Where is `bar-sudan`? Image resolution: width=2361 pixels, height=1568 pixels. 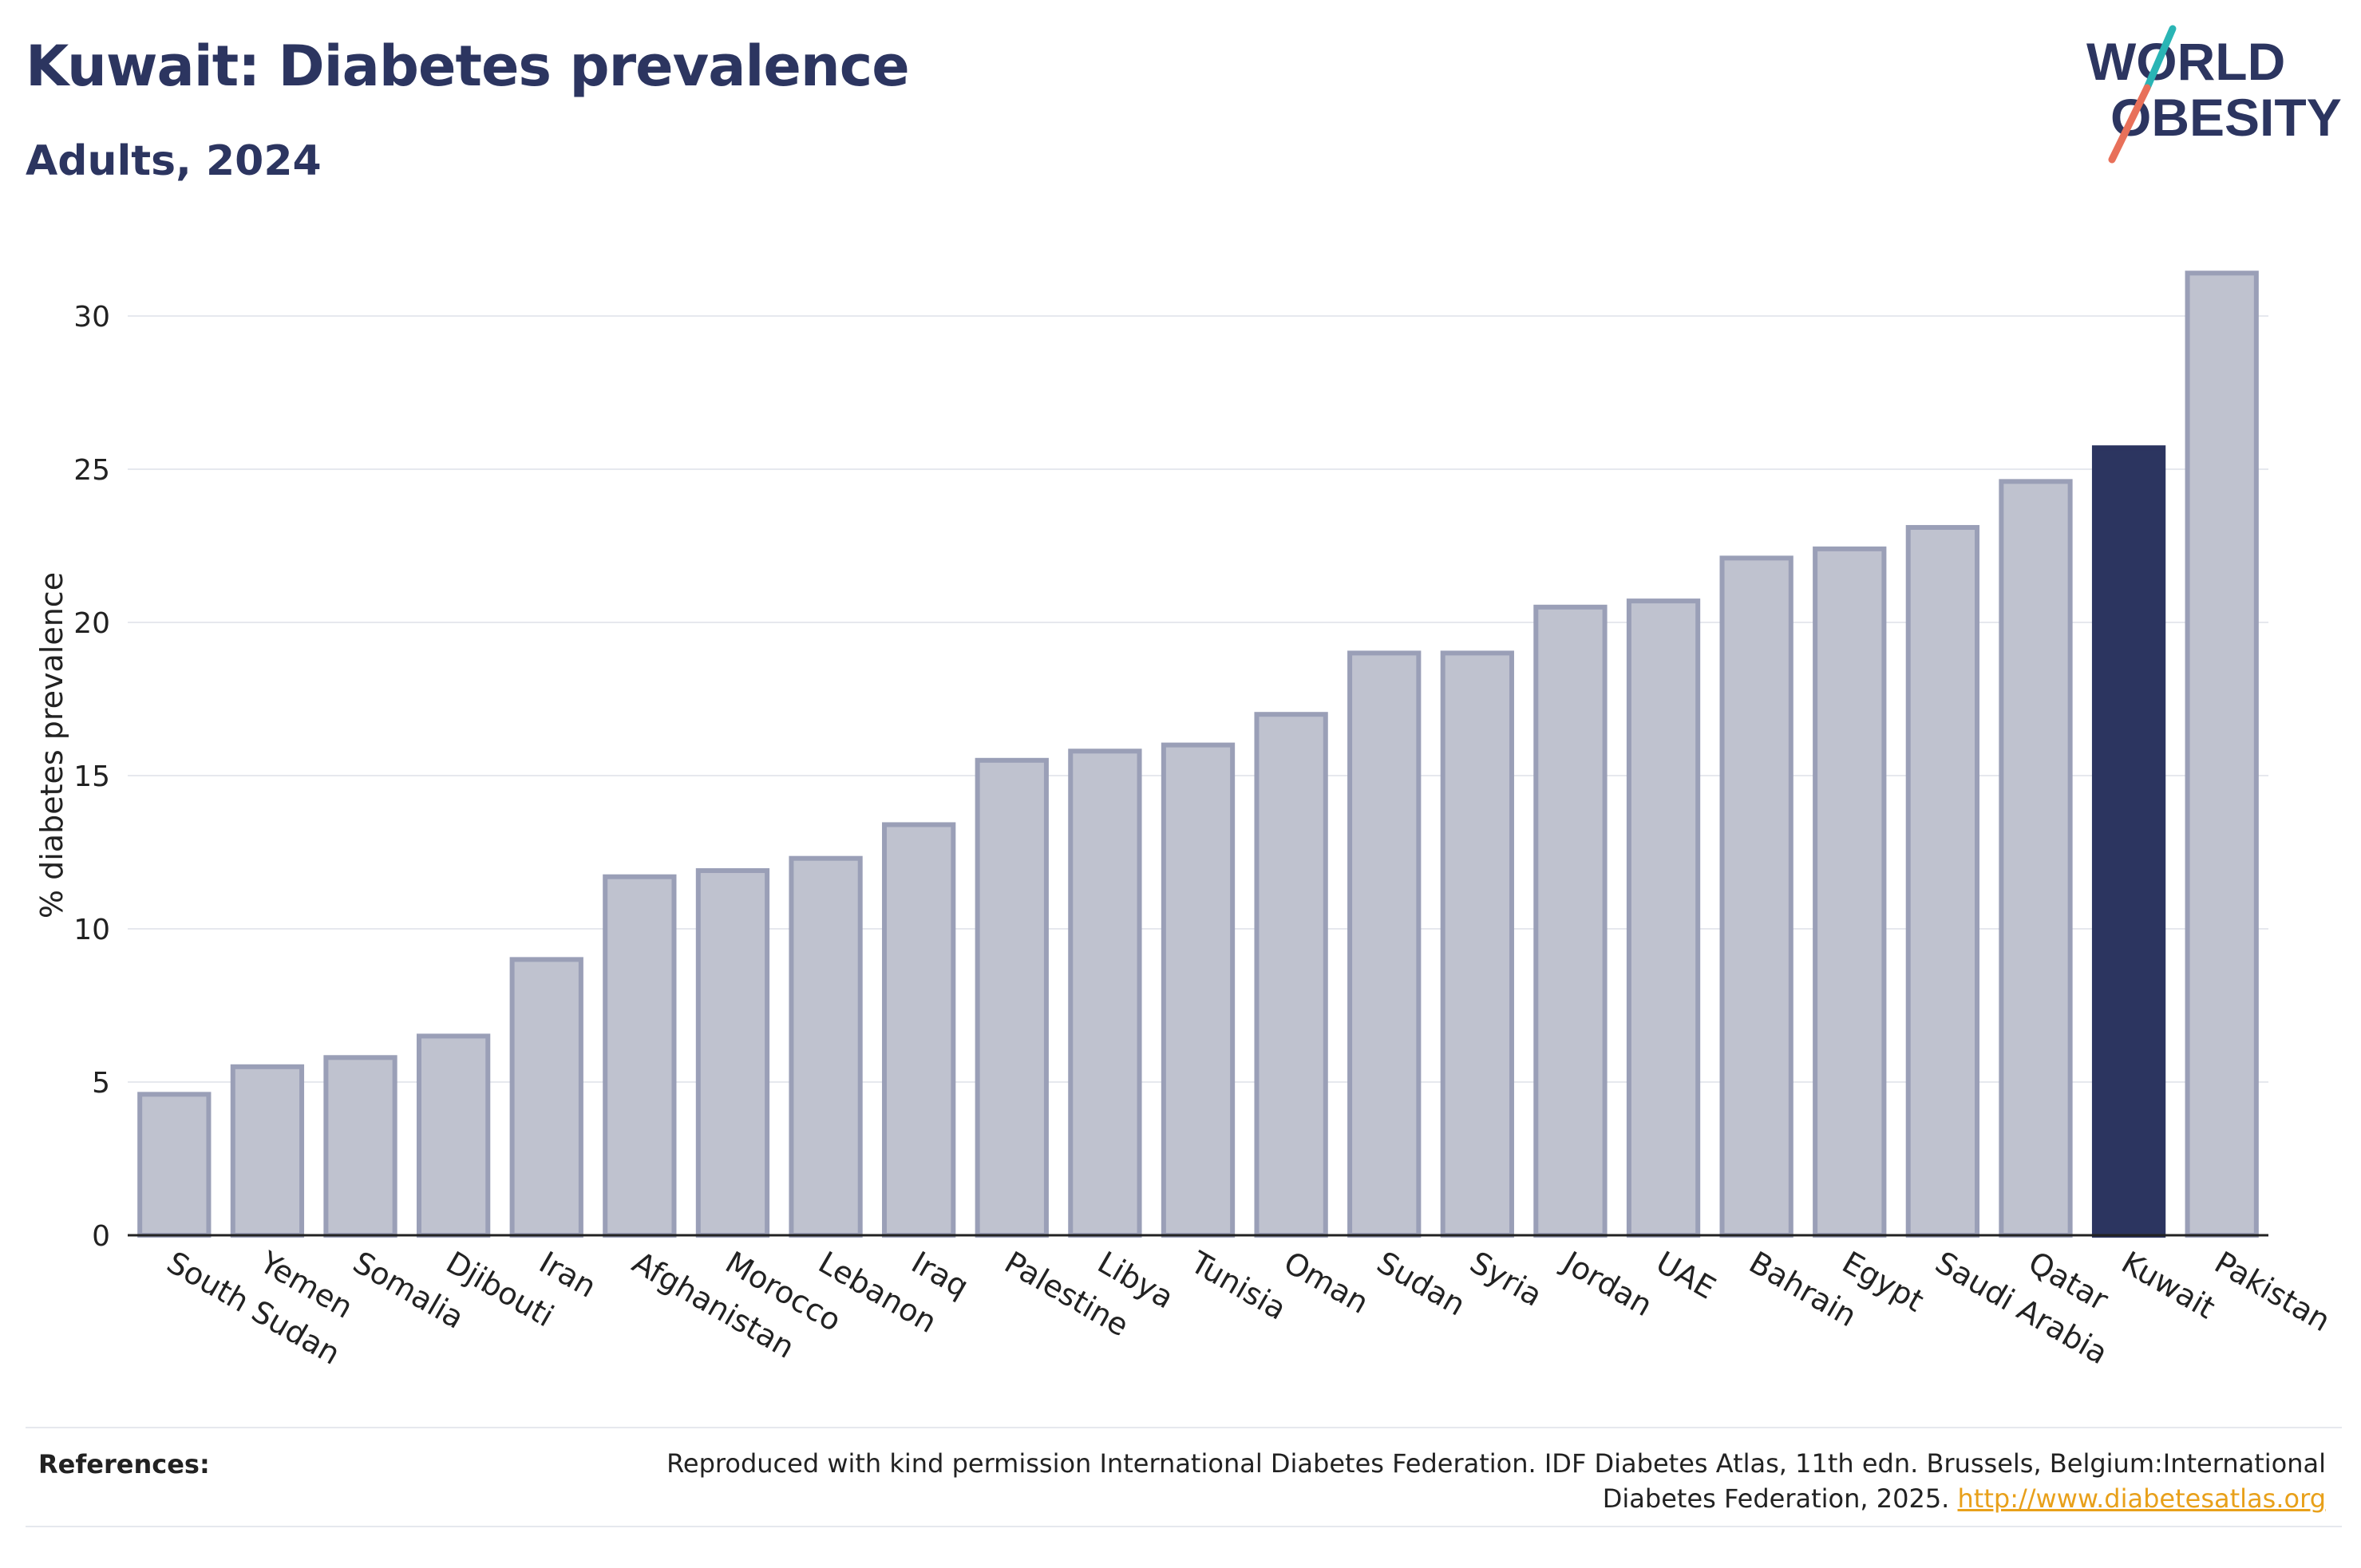 bar-sudan is located at coordinates (1384, 944).